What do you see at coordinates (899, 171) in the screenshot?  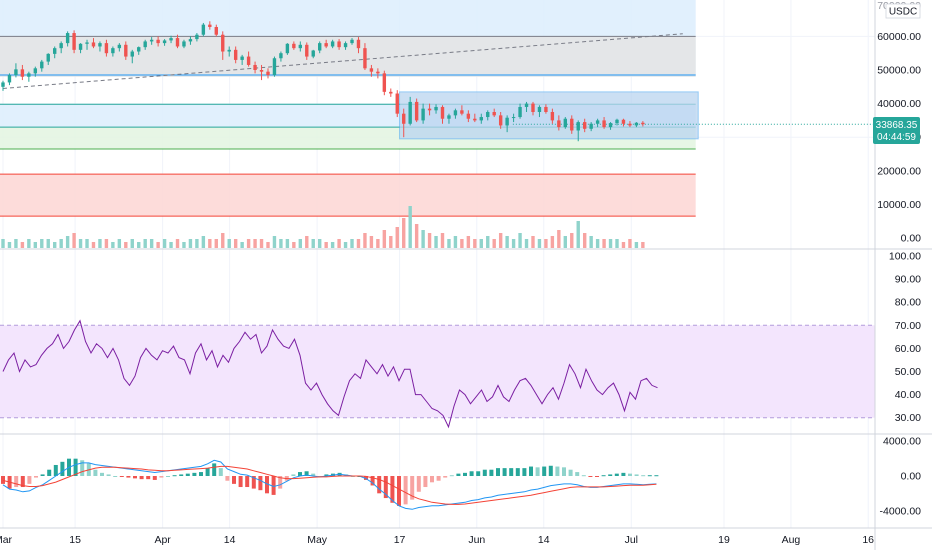 I see `price-tick: 20000.00` at bounding box center [899, 171].